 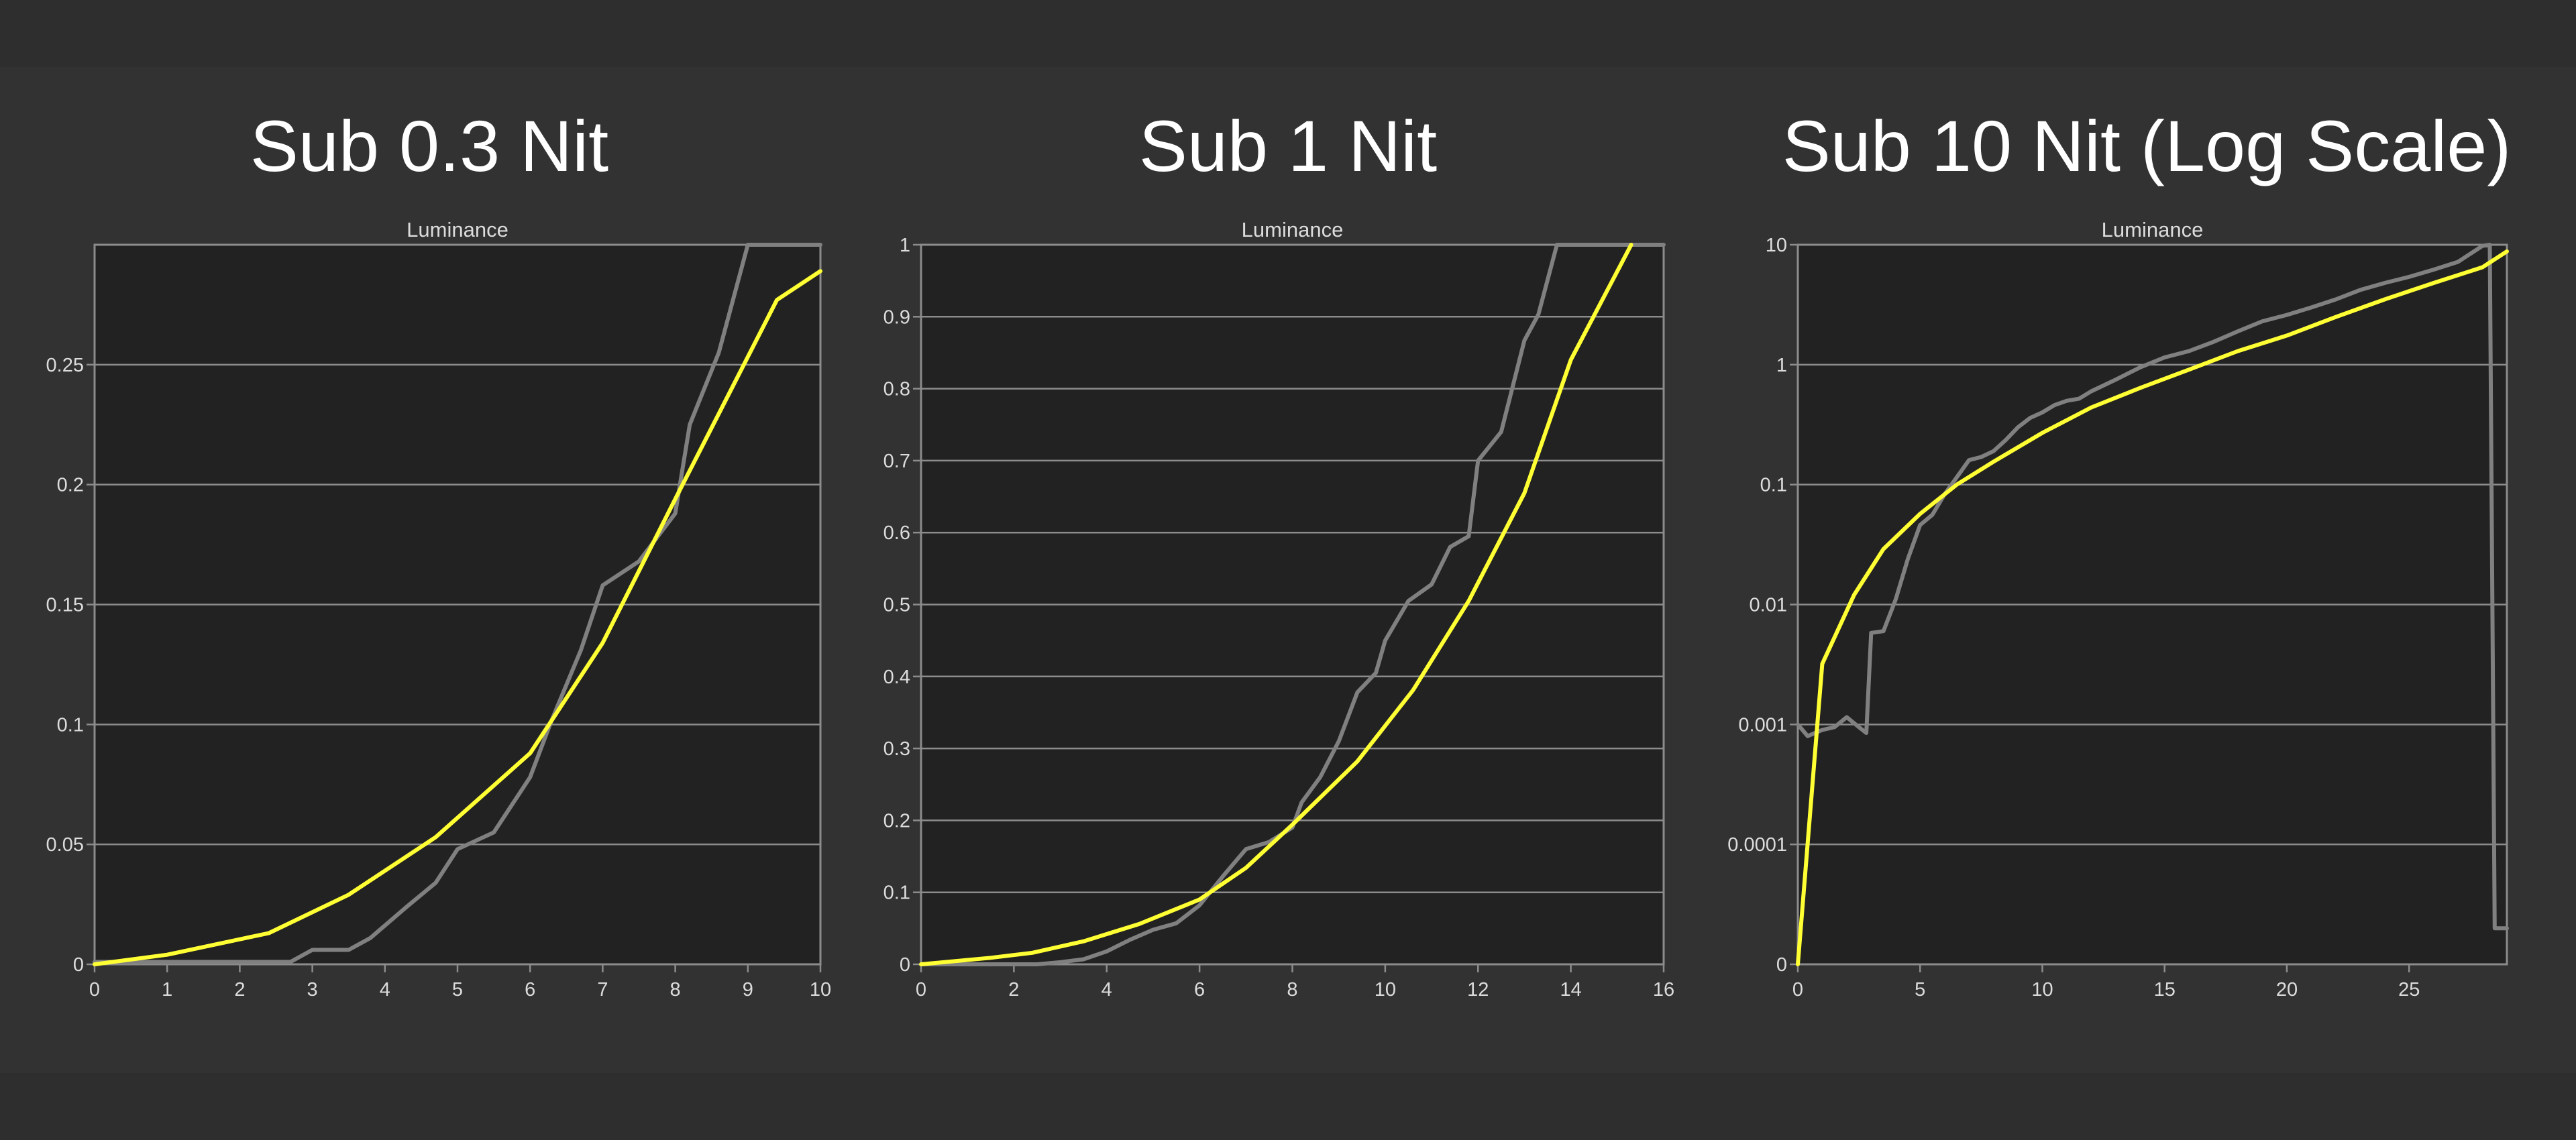 What do you see at coordinates (896, 749) in the screenshot?
I see `y-tick-label: 0.3` at bounding box center [896, 749].